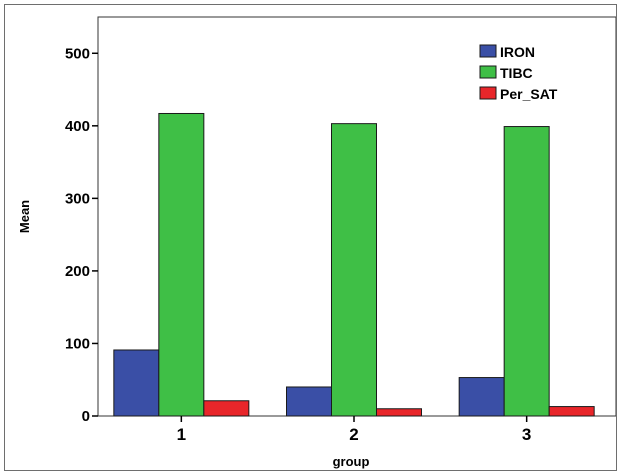  Describe the element at coordinates (529, 94) in the screenshot. I see `legend-label-per-sat: Per_SAT` at that location.